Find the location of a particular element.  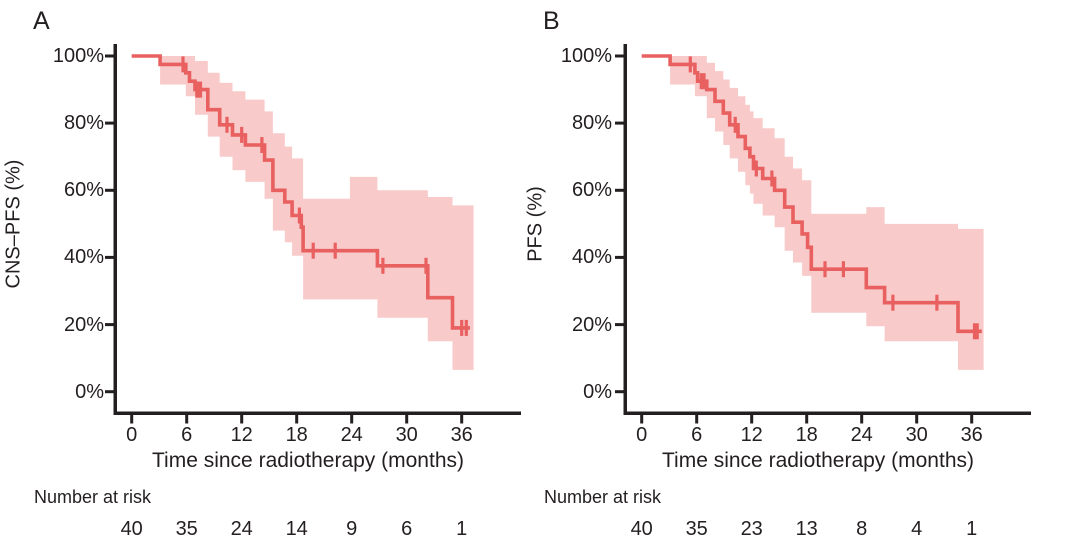

x-tick-label-a: 36 is located at coordinates (461, 435).